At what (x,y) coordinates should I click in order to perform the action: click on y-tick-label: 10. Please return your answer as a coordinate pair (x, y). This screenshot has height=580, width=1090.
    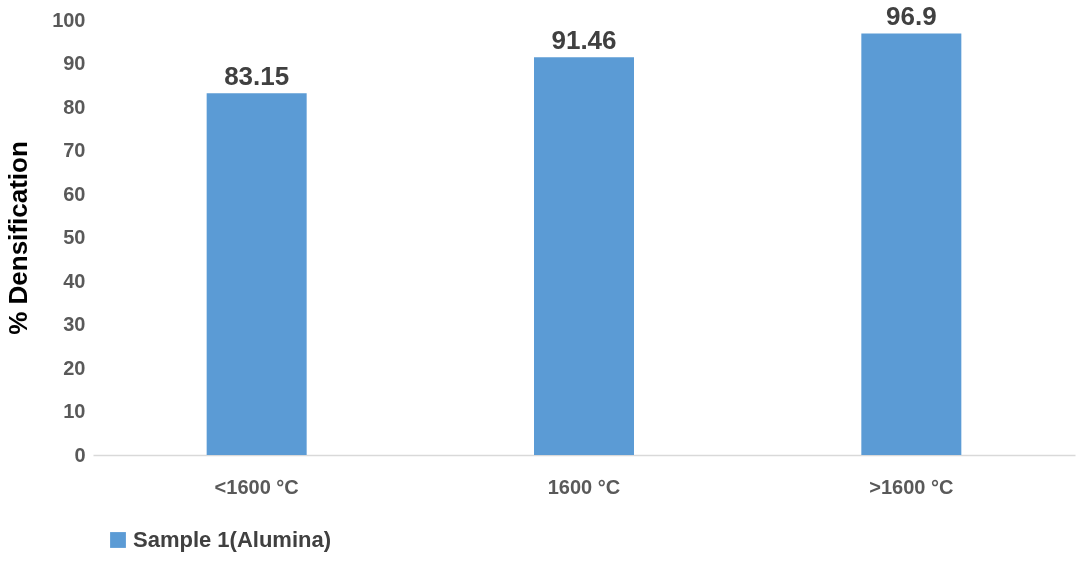
    Looking at the image, I should click on (74, 411).